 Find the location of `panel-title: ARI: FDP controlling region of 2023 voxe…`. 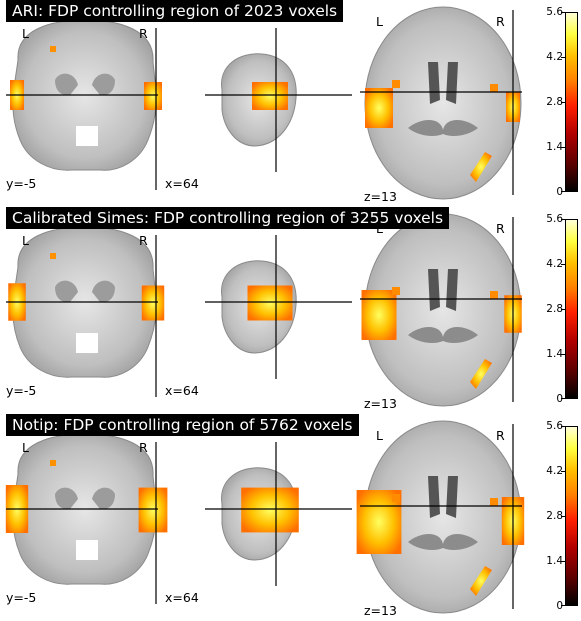

panel-title: ARI: FDP controlling region of 2023 voxe… is located at coordinates (175, 11).